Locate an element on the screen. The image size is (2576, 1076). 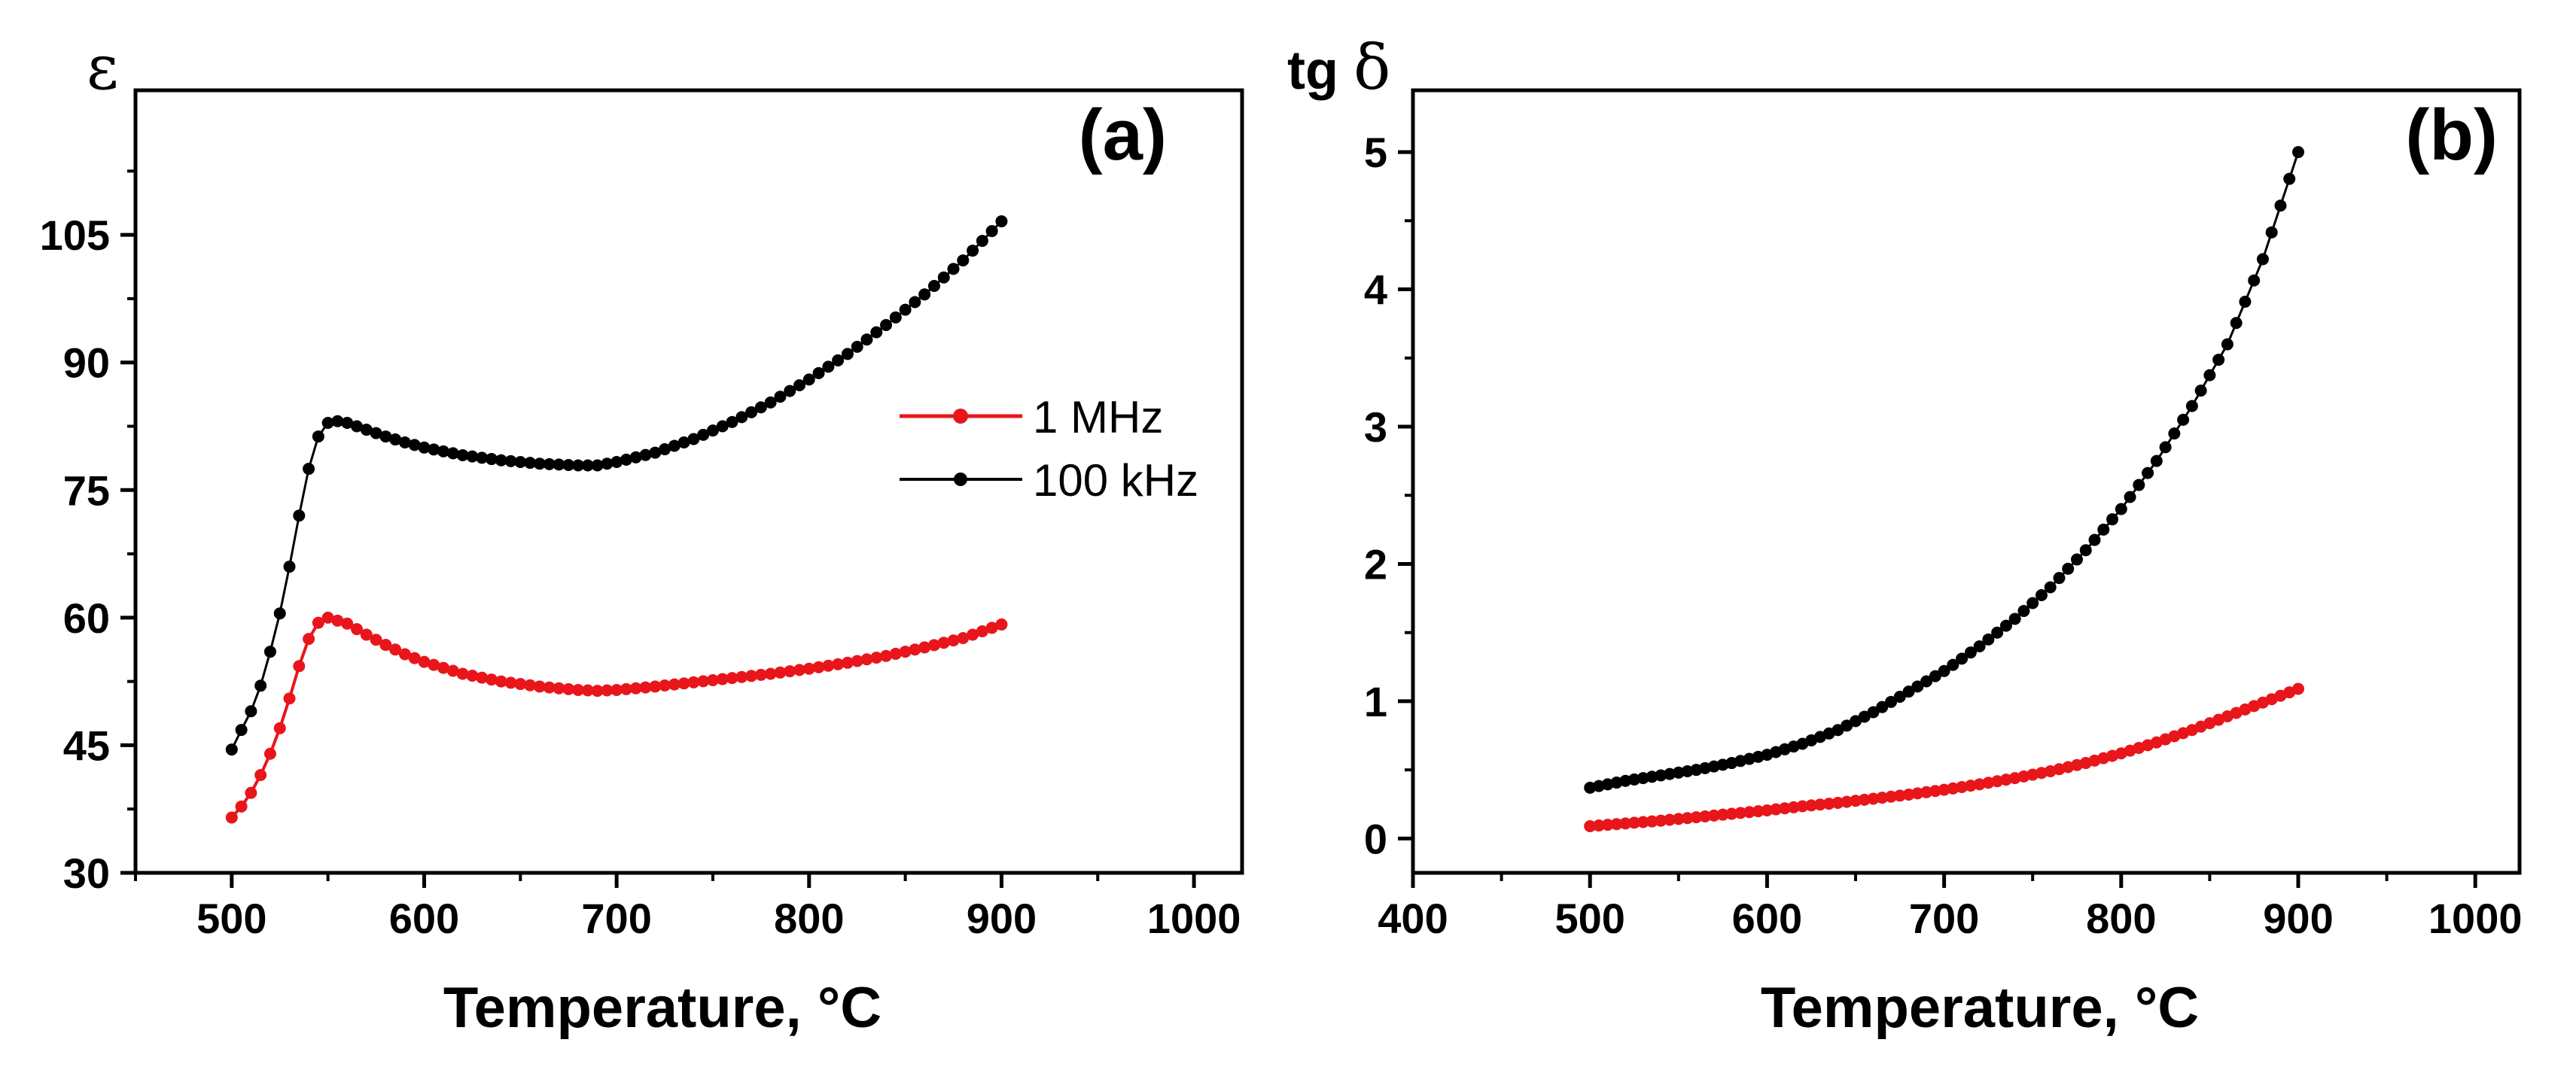
panel-b-series-line-1-mhz is located at coordinates (1944, 757).